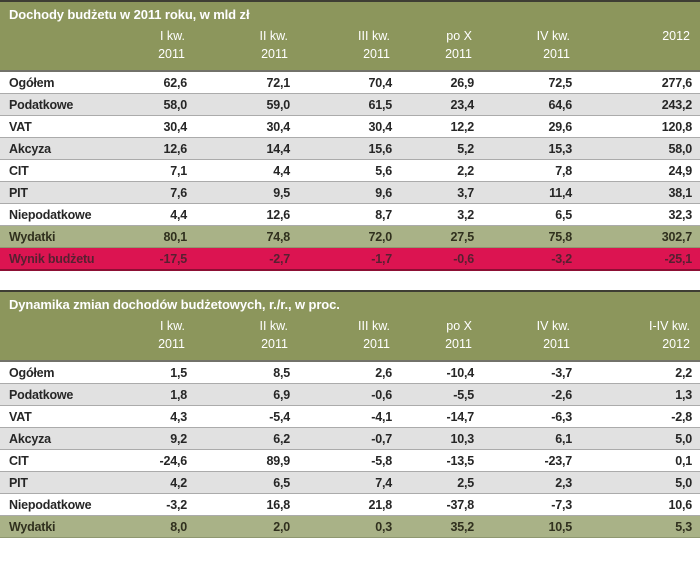 Image resolution: width=700 pixels, height=583 pixels. Describe the element at coordinates (531, 416) in the screenshot. I see `cell-value: -6,3` at that location.